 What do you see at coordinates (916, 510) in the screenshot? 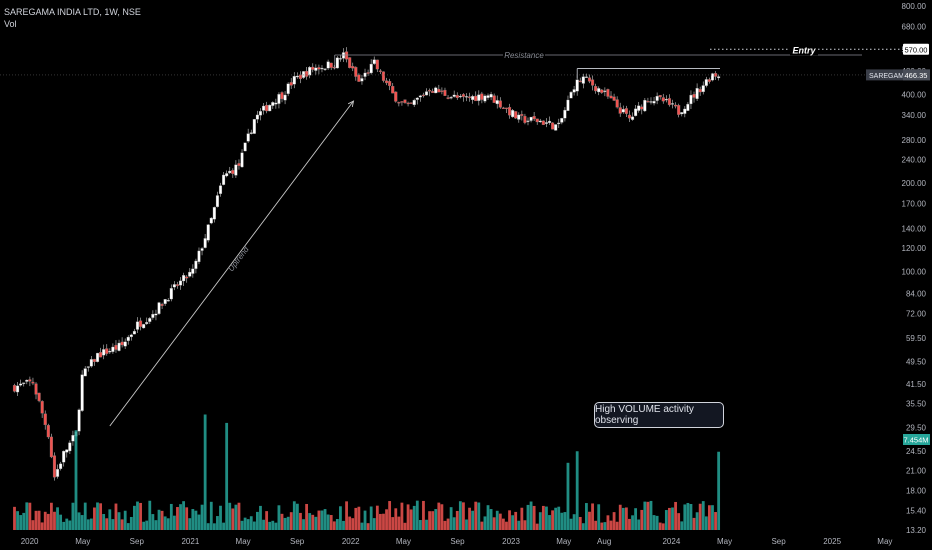
I see `y-tick-label: 15.40` at bounding box center [916, 510].